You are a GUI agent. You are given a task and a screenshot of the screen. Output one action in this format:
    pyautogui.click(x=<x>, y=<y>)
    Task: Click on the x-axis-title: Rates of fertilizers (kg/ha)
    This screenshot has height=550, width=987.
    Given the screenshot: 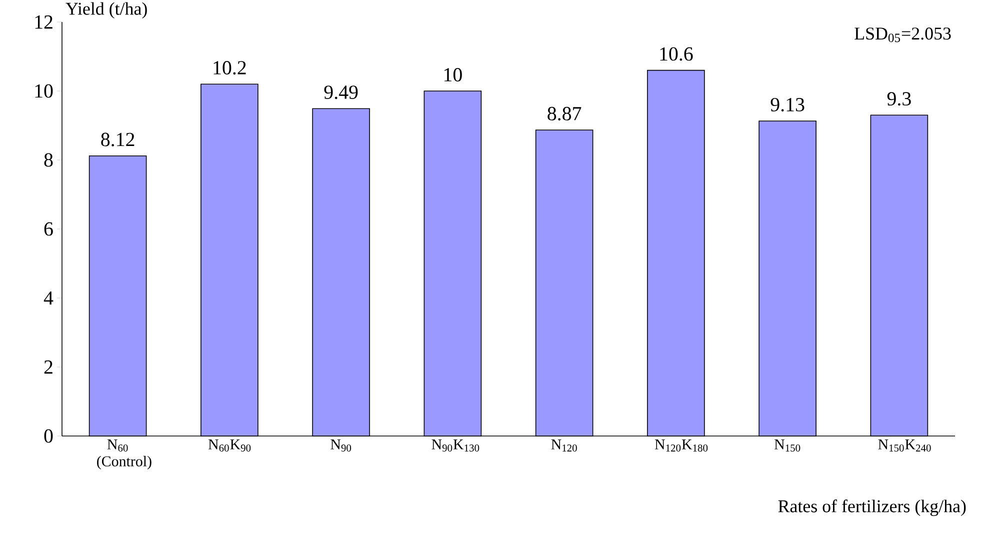 What is the action you would take?
    pyautogui.click(x=872, y=508)
    